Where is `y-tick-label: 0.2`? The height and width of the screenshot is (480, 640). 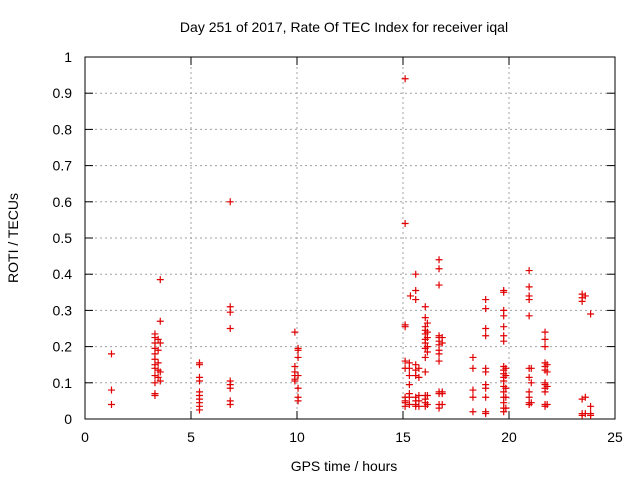
y-tick-label: 0.2 is located at coordinates (63, 347).